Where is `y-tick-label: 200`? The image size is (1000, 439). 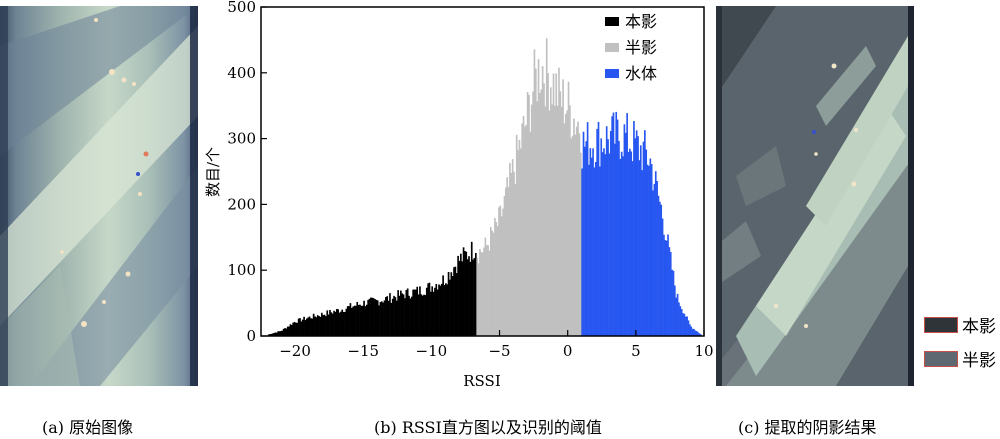 y-tick-label: 200 is located at coordinates (241, 204).